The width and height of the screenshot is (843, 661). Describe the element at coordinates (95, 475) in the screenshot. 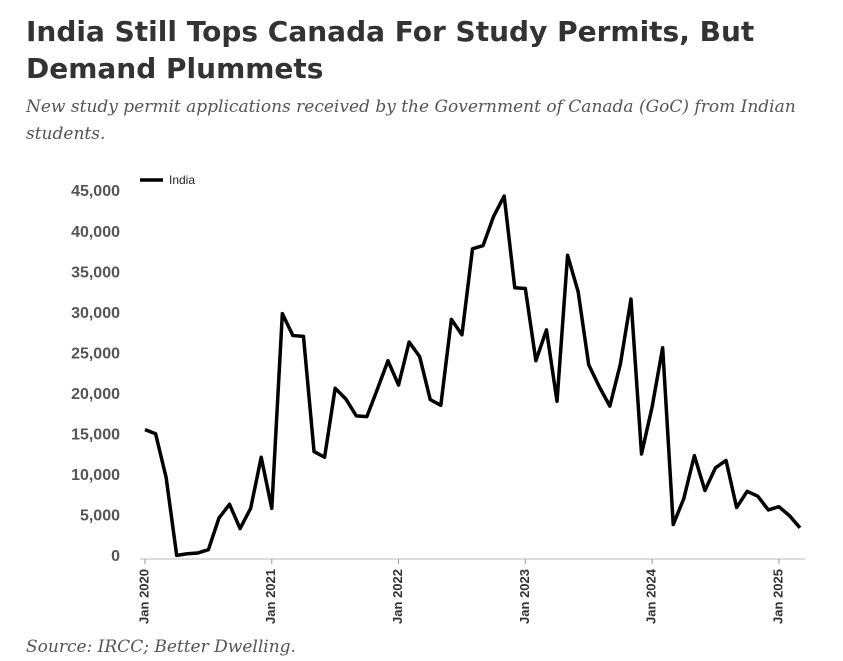

I see `y-tick-label: 10,000` at that location.